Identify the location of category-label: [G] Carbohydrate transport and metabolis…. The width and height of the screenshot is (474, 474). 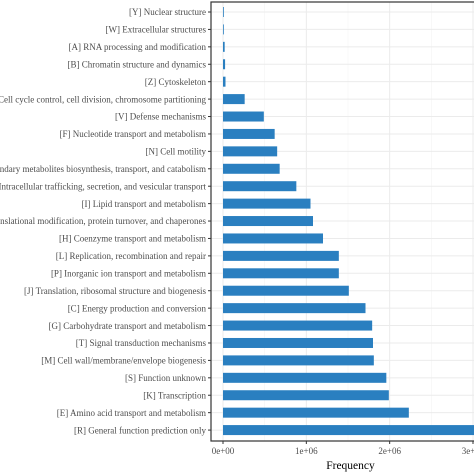
(127, 326).